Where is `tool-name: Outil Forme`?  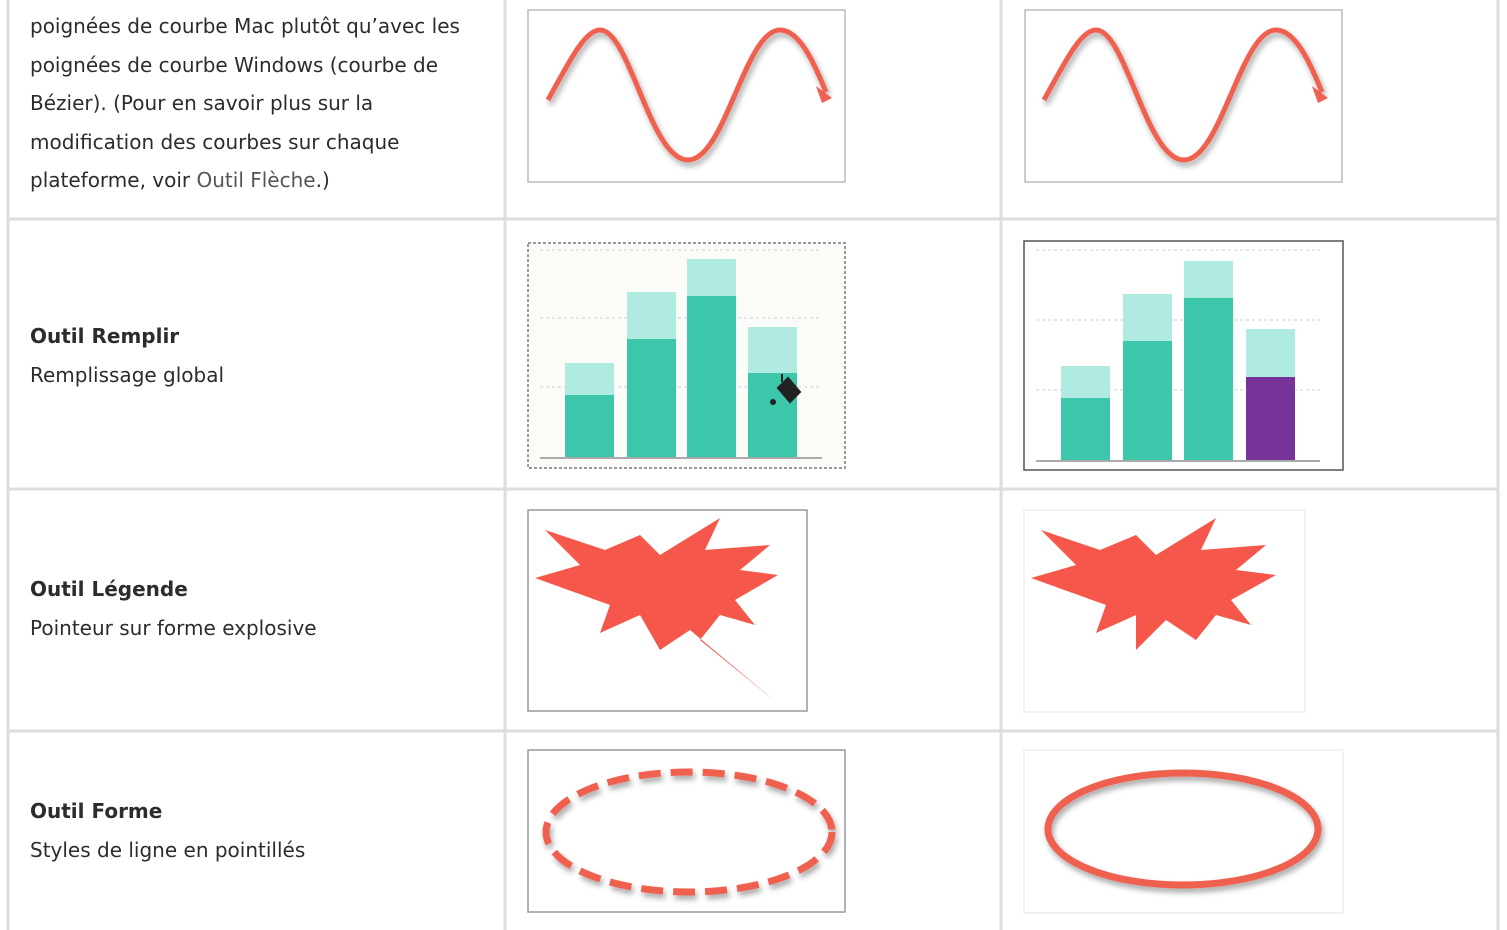
tool-name: Outil Forme is located at coordinates (96, 811).